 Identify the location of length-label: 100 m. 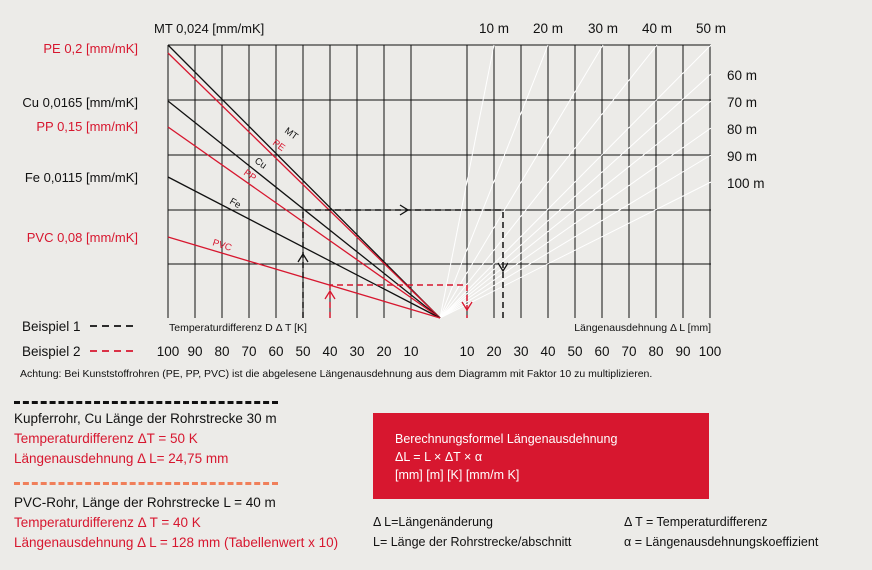
(746, 183).